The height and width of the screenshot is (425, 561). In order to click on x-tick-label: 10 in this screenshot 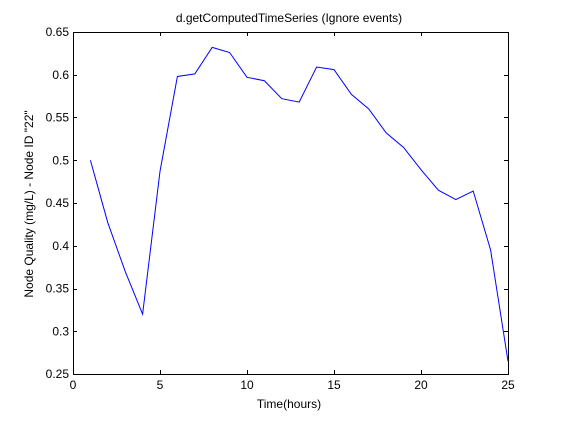, I will do `click(247, 385)`.